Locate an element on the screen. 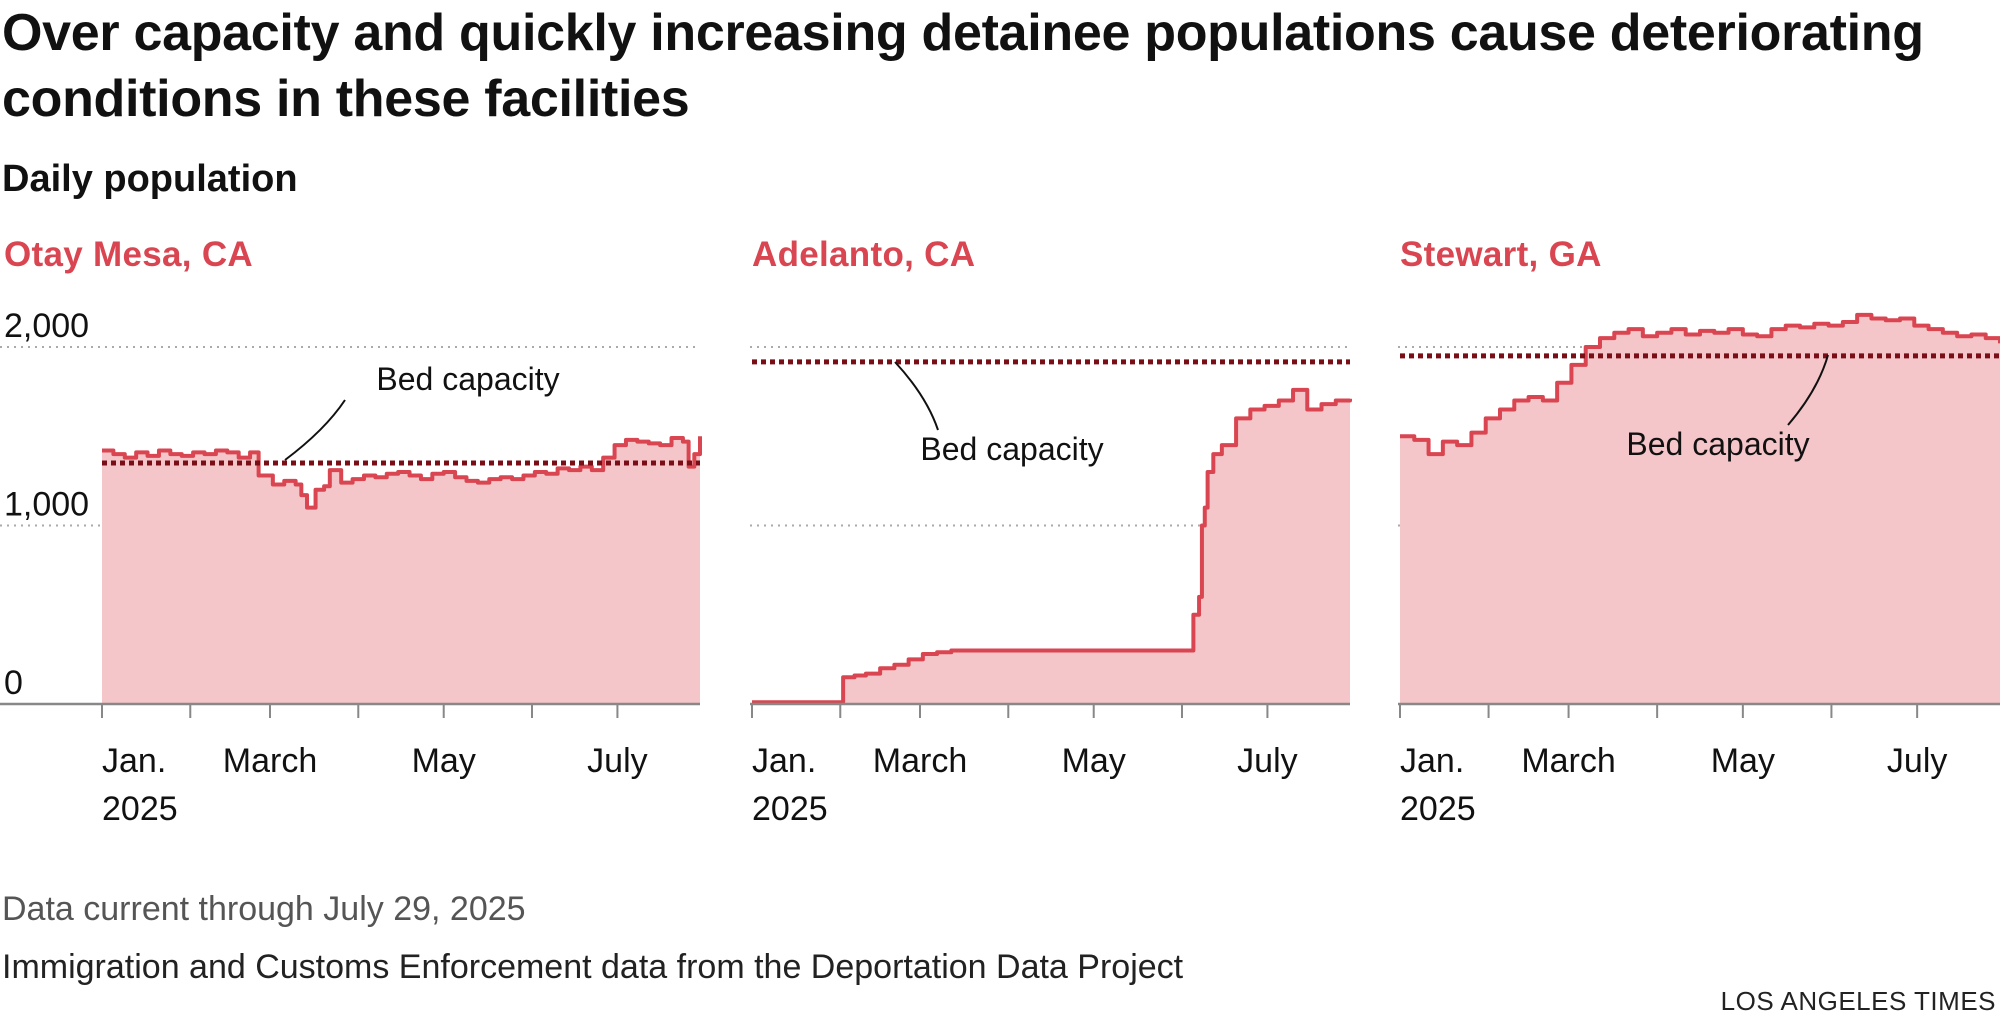 Image resolution: width=2000 pixels, height=1021 pixels. x-tick-label-stewart-59-0: March is located at coordinates (1568, 761).